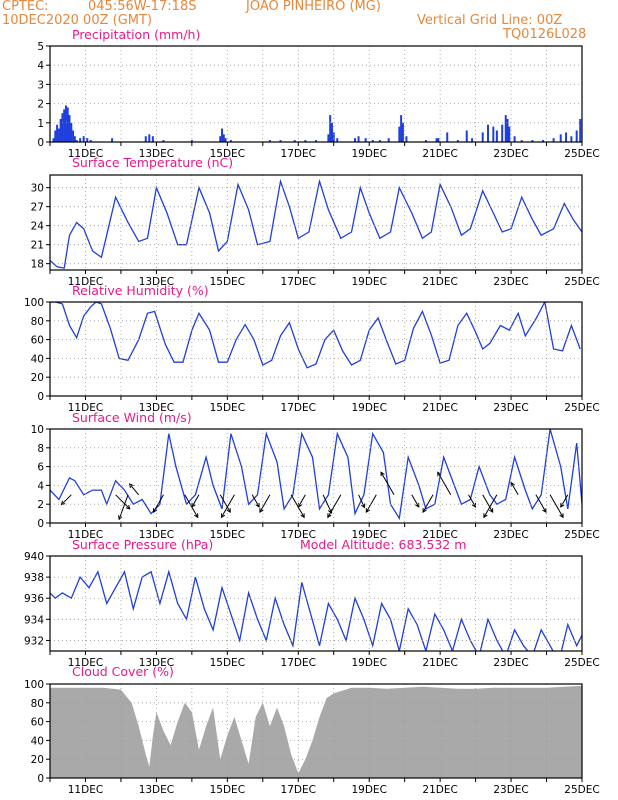  What do you see at coordinates (40, 47) in the screenshot?
I see `precipitation-ytick-label: 5` at bounding box center [40, 47].